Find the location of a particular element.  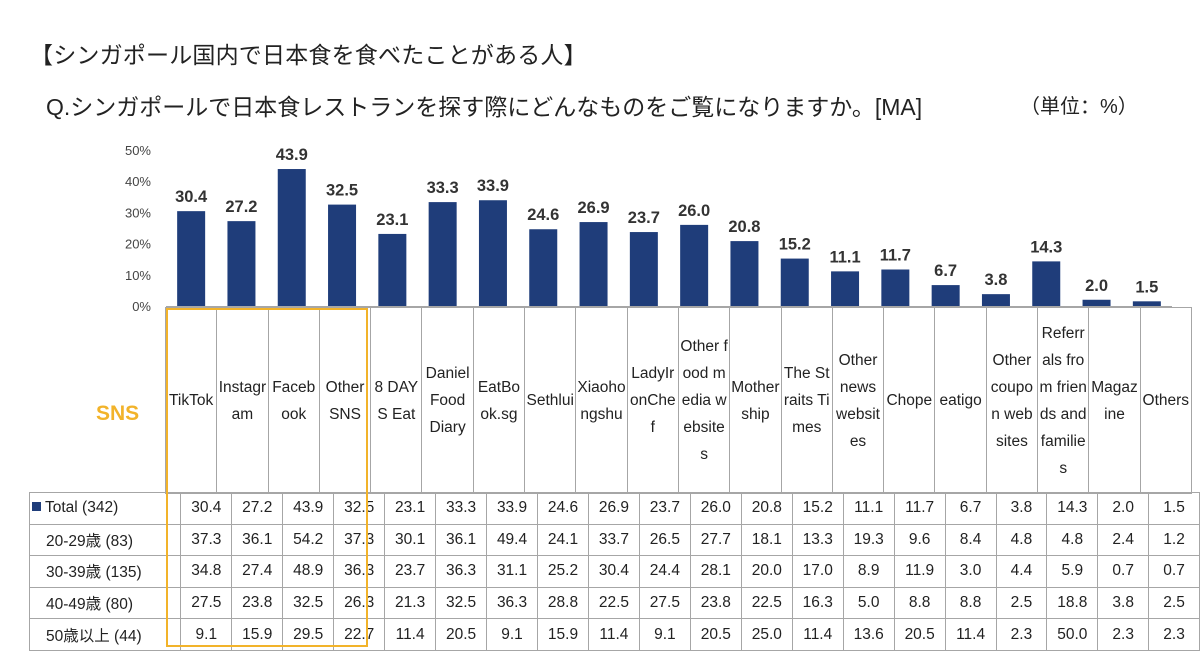

table-cell: 5.0 is located at coordinates (868, 603).